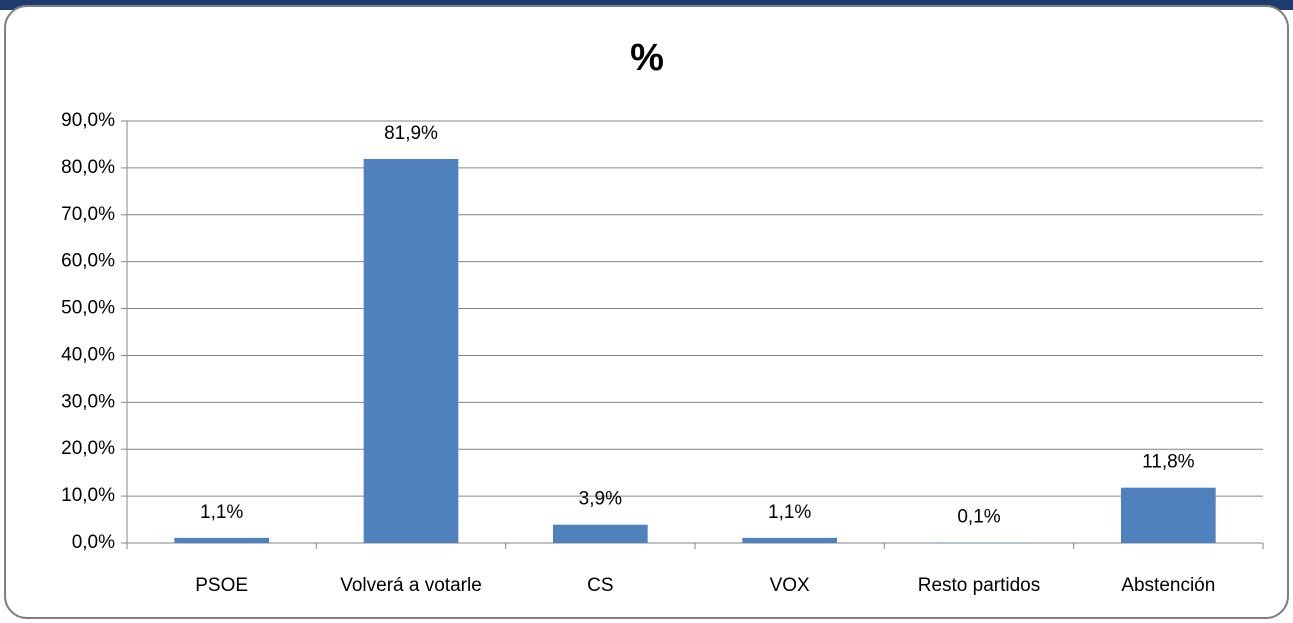 This screenshot has width=1293, height=623. What do you see at coordinates (978, 517) in the screenshot?
I see `data-label: 0,1%` at bounding box center [978, 517].